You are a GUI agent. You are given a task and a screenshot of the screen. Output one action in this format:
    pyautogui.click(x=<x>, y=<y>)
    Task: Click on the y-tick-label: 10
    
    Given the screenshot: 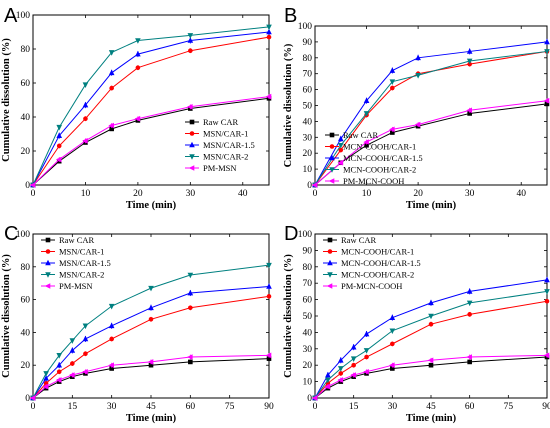 What is the action you would take?
    pyautogui.click(x=308, y=383)
    